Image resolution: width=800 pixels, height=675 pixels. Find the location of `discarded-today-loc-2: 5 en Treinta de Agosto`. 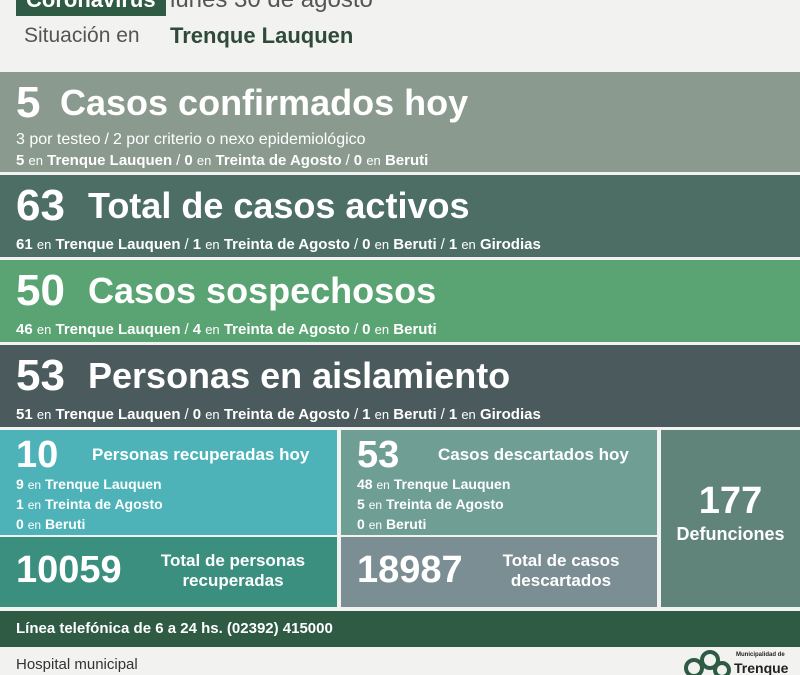

discarded-today-loc-2: 5 en Treinta de Agosto is located at coordinates (430, 504).